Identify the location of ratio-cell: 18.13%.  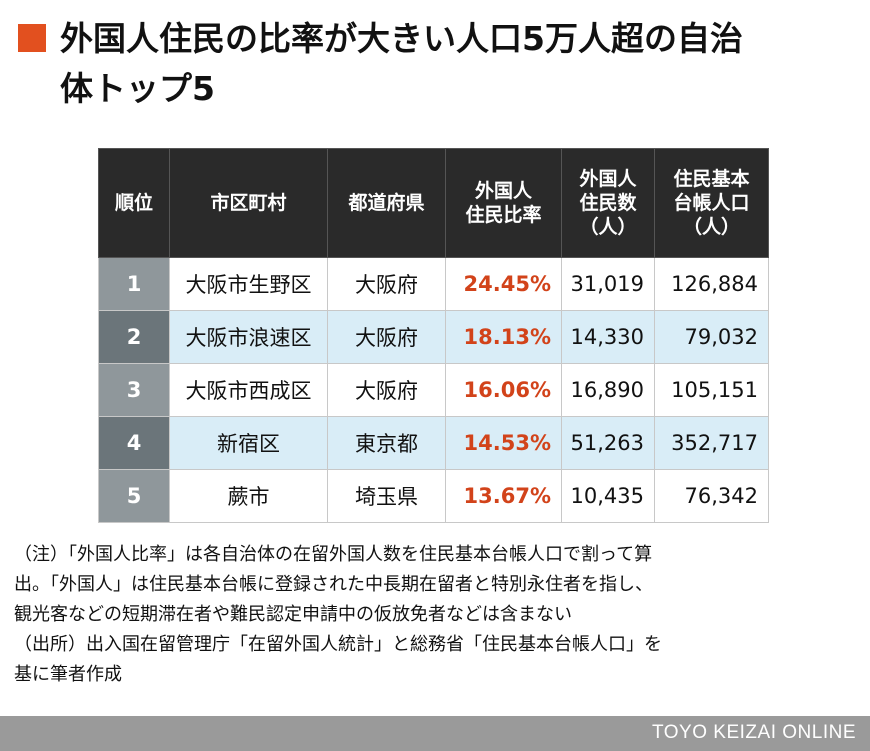
(503, 337).